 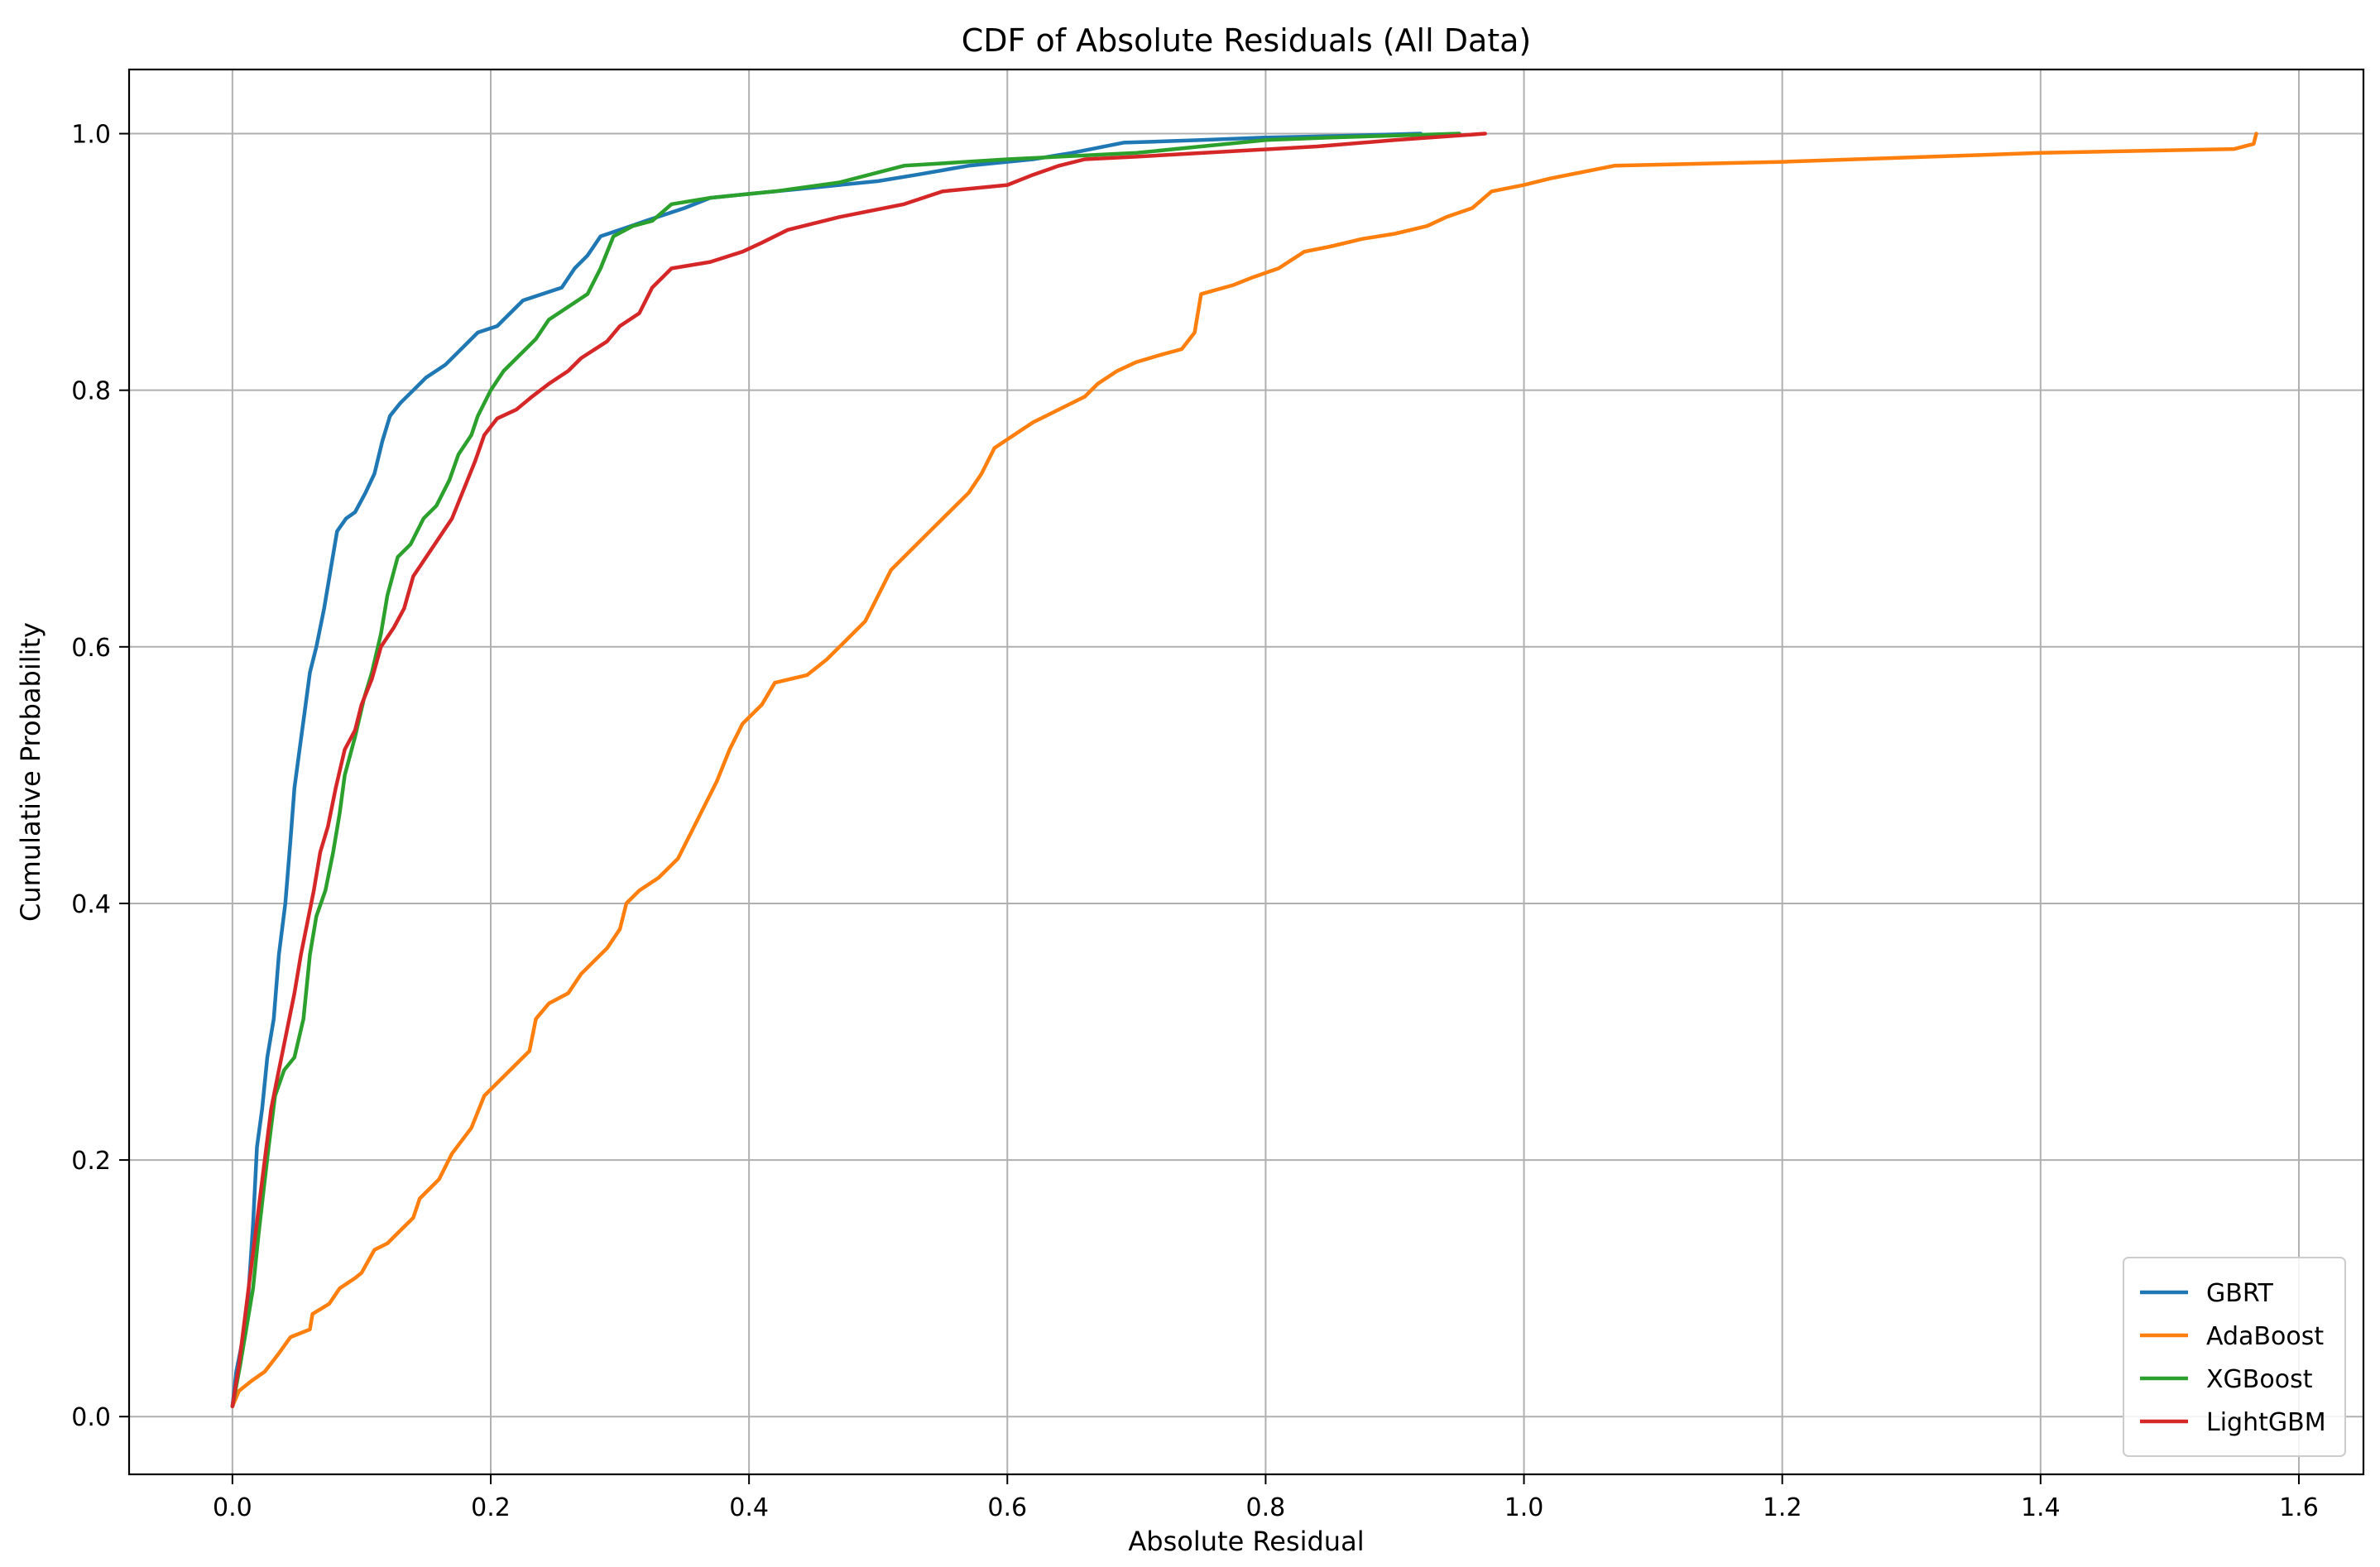 What do you see at coordinates (2239, 1294) in the screenshot?
I see `legend-label-gbrt: GBRT` at bounding box center [2239, 1294].